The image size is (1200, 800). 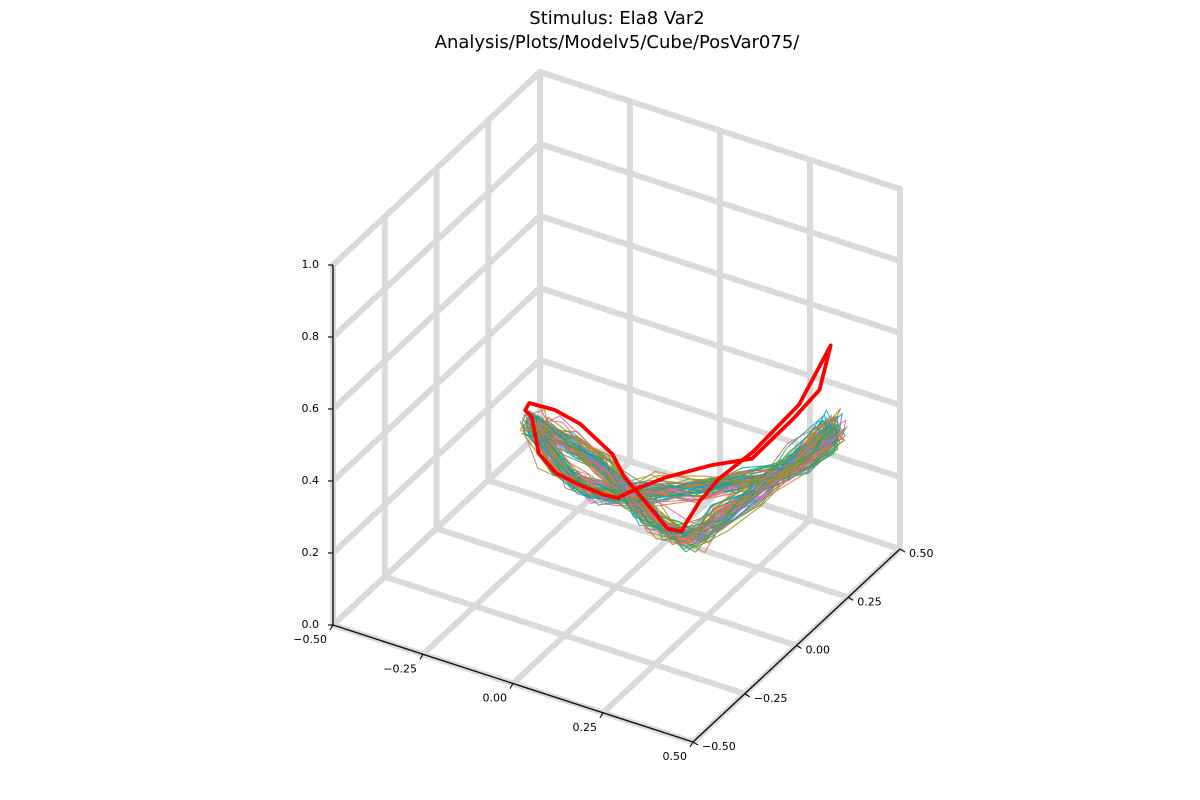 What do you see at coordinates (311, 408) in the screenshot?
I see `z-tick-label-3: 0.6` at bounding box center [311, 408].